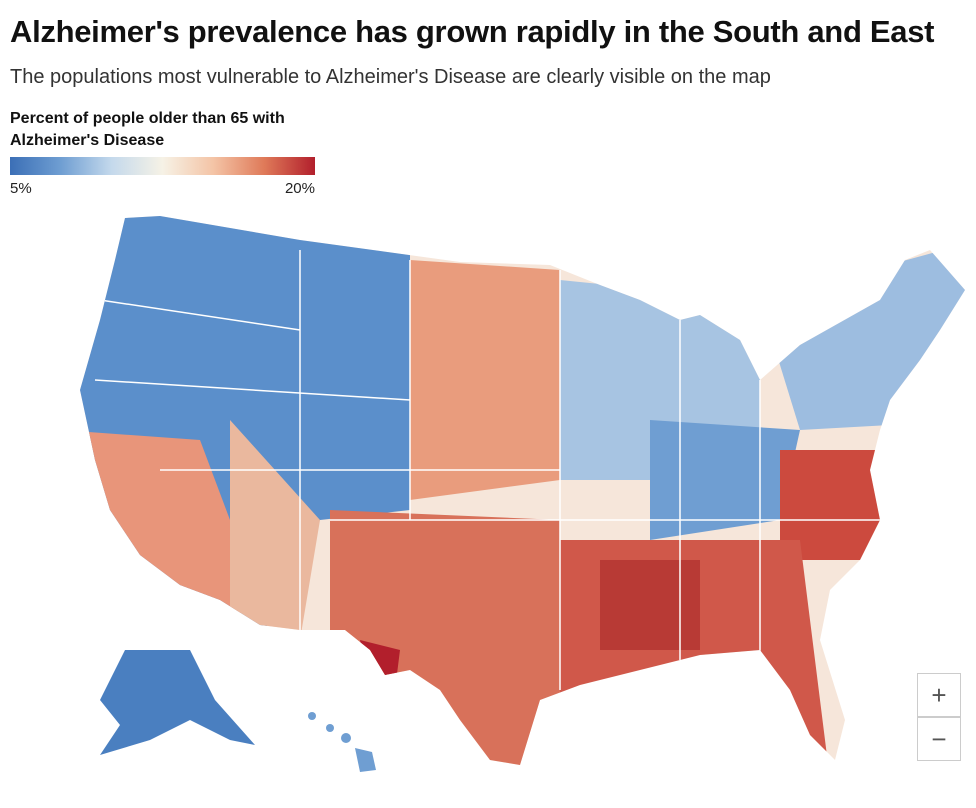 The width and height of the screenshot is (976, 808). What do you see at coordinates (342, 742) in the screenshot?
I see `hawaii` at bounding box center [342, 742].